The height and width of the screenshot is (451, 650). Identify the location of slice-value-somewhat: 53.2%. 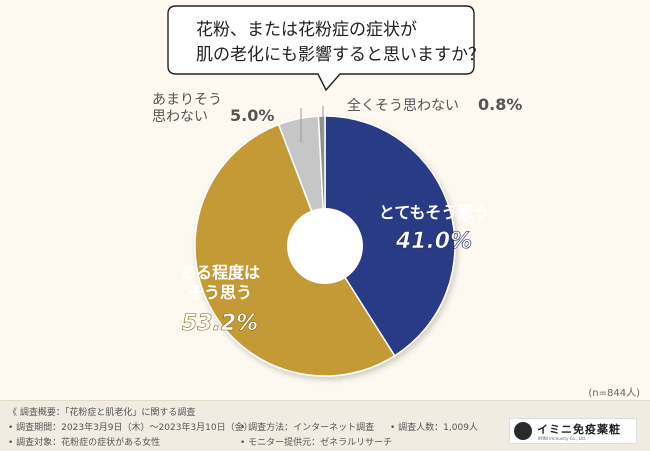
(220, 323).